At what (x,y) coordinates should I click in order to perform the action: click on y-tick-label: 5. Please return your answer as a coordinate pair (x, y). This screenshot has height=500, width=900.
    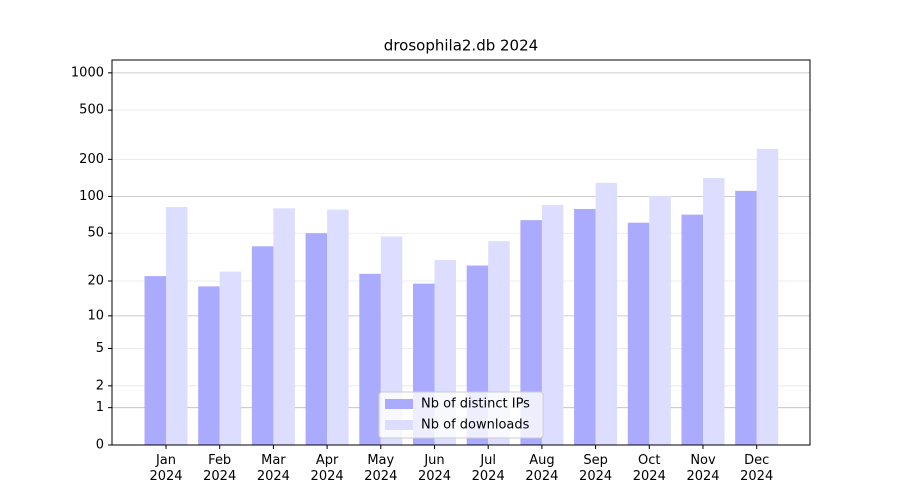
    Looking at the image, I should click on (100, 348).